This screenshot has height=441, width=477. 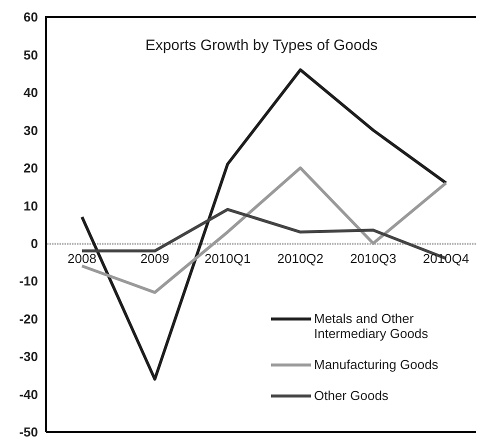 I want to click on y-tick-label: -40, so click(x=28, y=394).